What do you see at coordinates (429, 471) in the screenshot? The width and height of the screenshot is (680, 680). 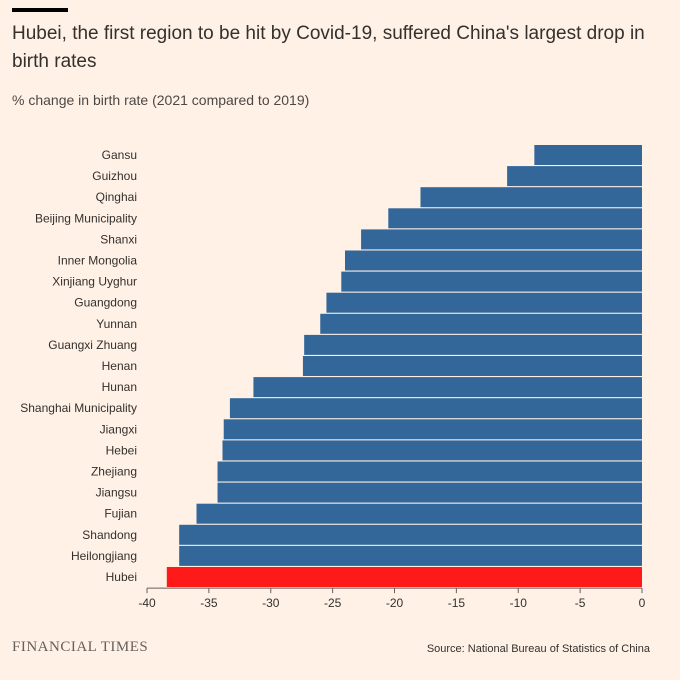 I see `bar-zhejiang` at bounding box center [429, 471].